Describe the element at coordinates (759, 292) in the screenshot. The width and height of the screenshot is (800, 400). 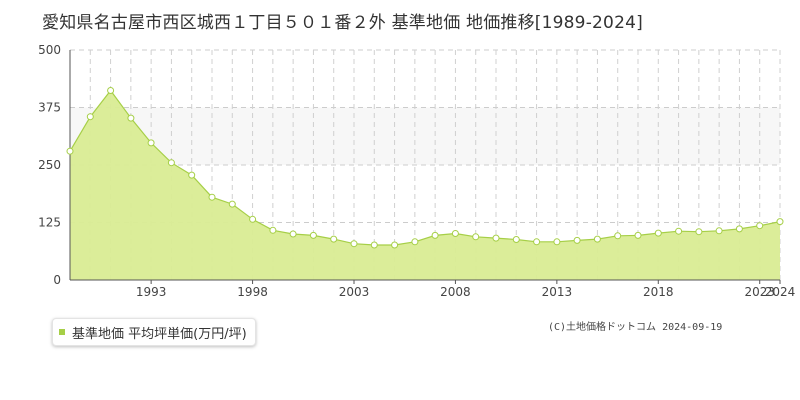
I see `x-tick-label: 2023` at that location.